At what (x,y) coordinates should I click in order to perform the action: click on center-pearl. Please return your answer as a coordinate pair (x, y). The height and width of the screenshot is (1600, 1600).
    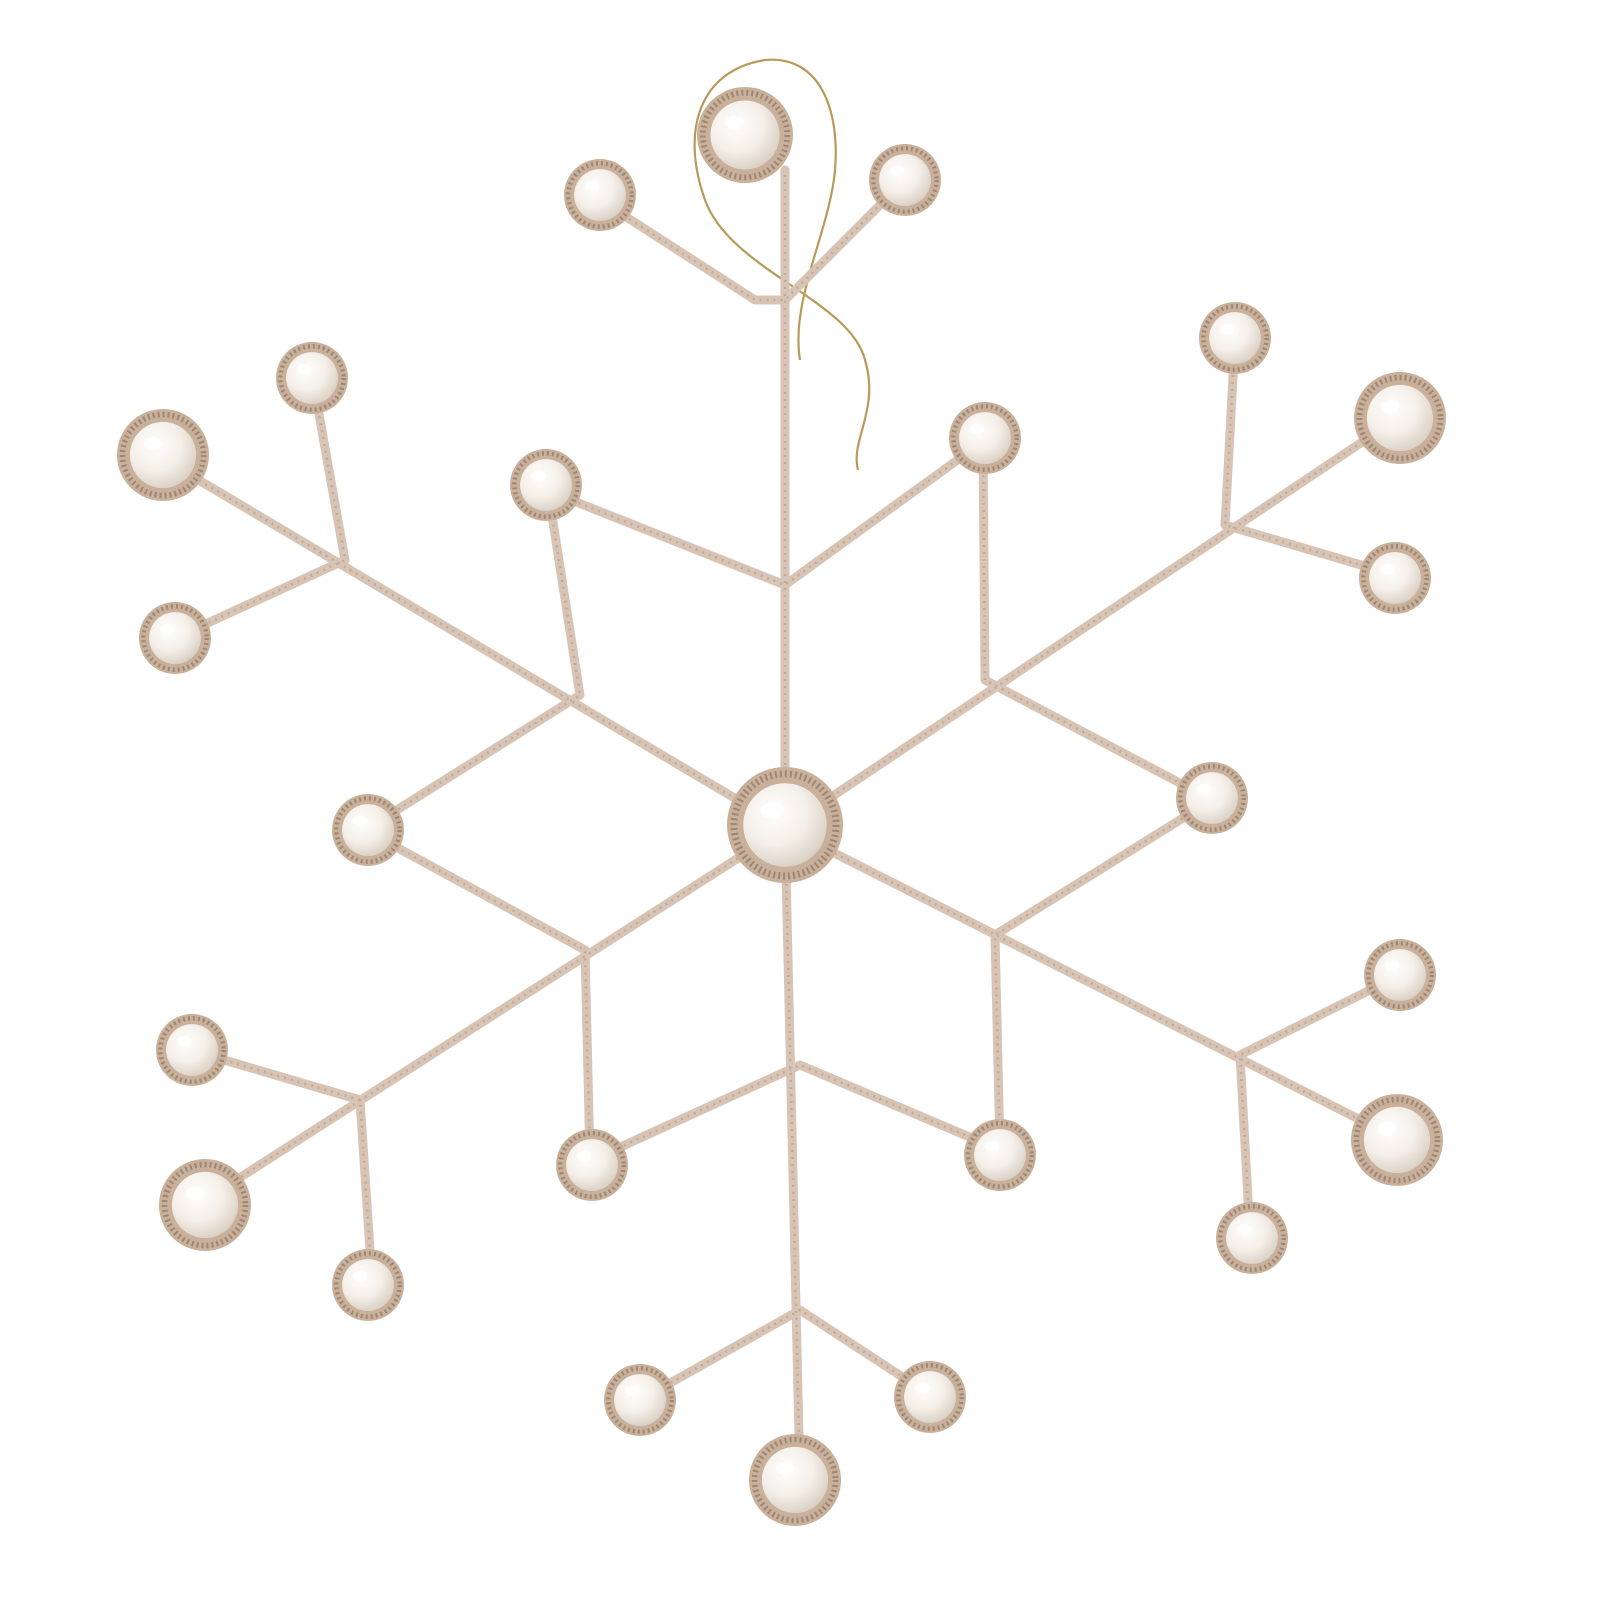
    Looking at the image, I should click on (785, 825).